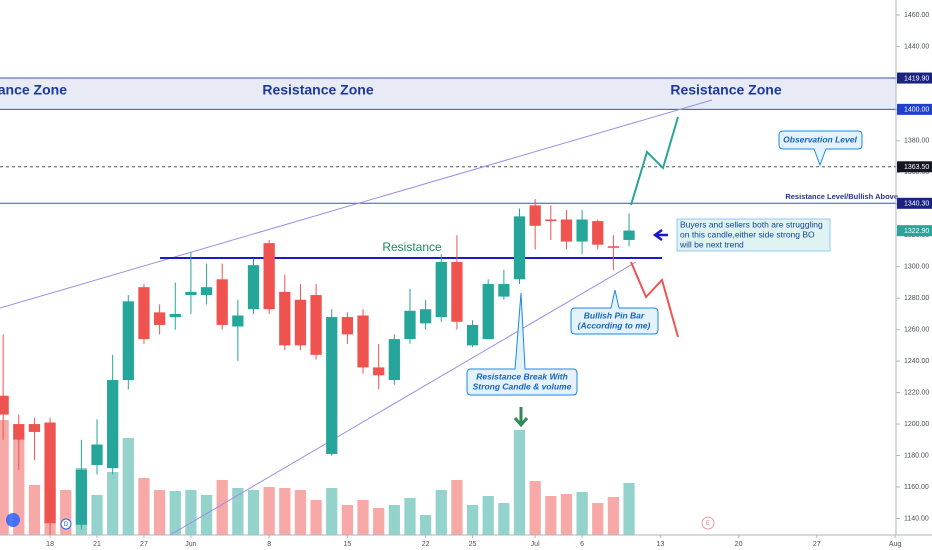 This screenshot has width=932, height=550. What do you see at coordinates (916, 110) in the screenshot?
I see `price-tag-label: 1400.00` at bounding box center [916, 110].